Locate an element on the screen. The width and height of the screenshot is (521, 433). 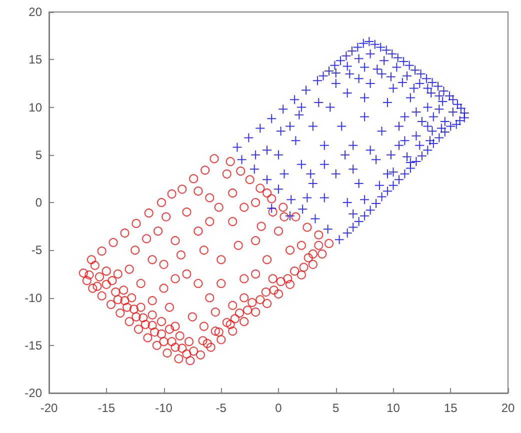
y-tick-label: 10 is located at coordinates (35, 107).